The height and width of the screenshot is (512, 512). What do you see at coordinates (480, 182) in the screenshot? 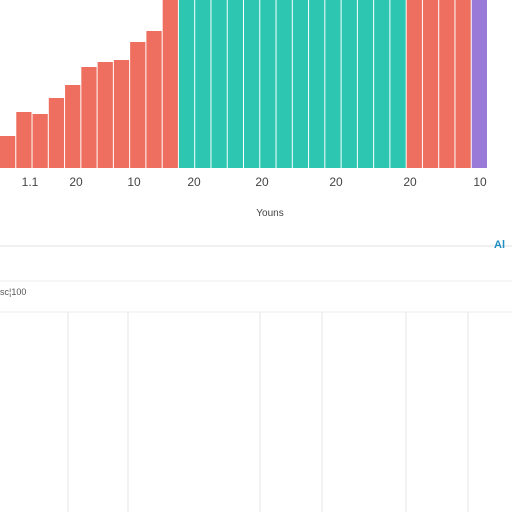
I see `x-tick-label-7: 10` at bounding box center [480, 182].